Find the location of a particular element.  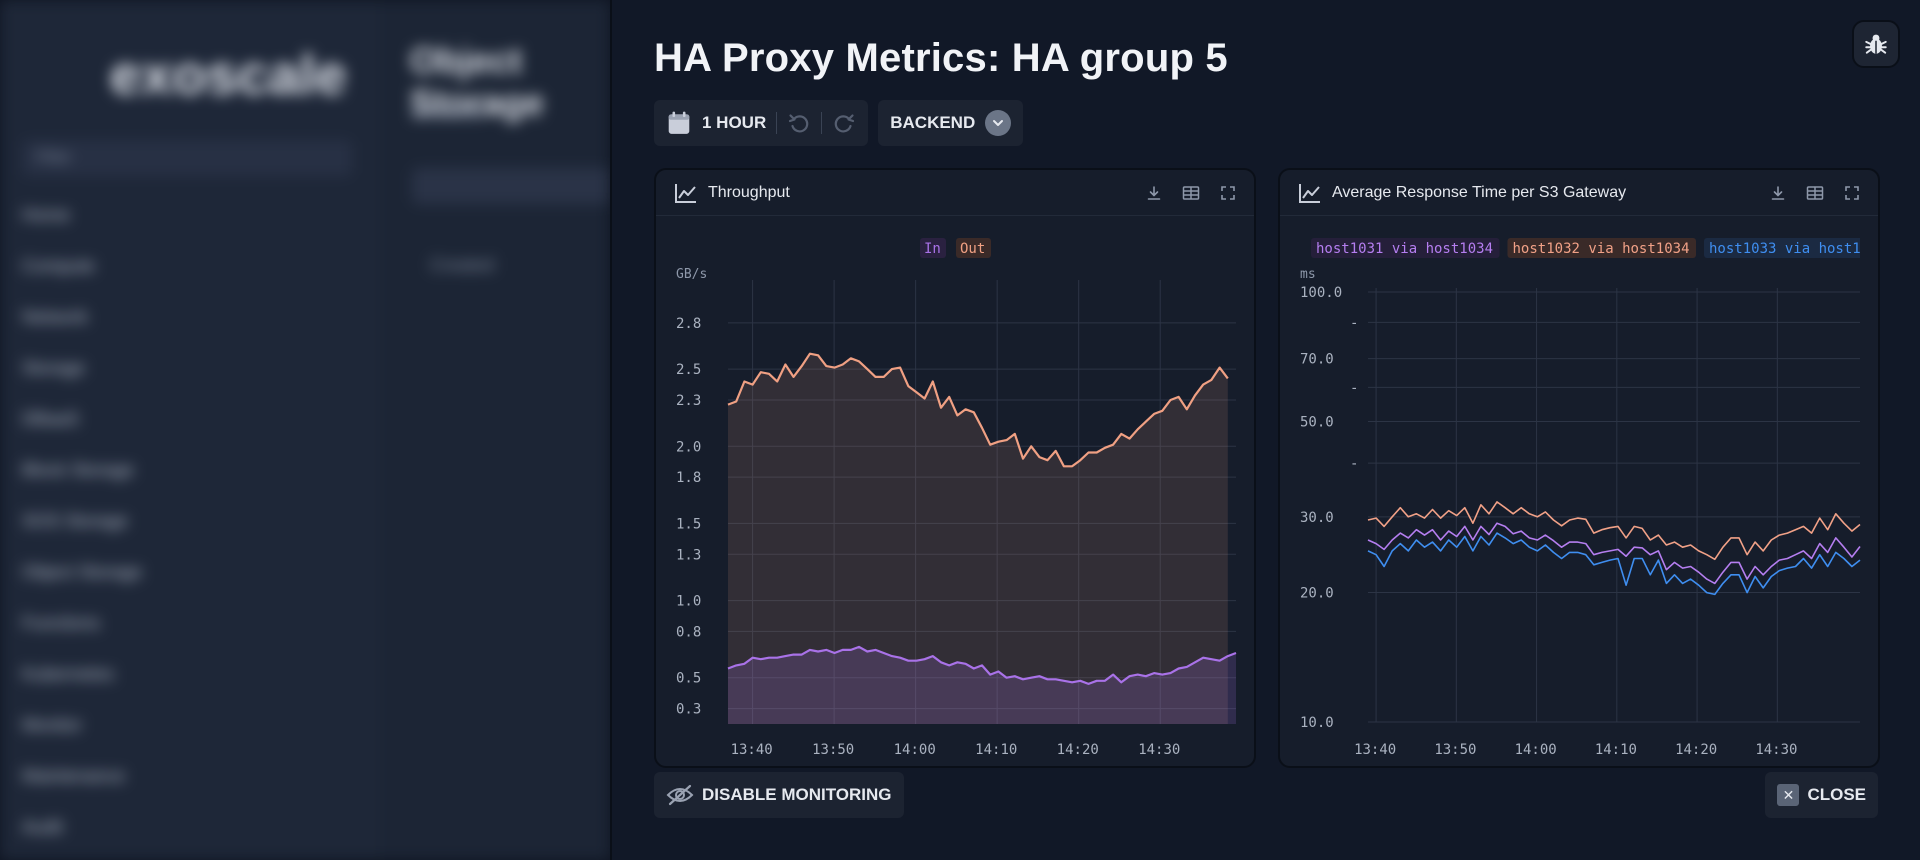

y-tick-label: 1.0 is located at coordinates (688, 602).